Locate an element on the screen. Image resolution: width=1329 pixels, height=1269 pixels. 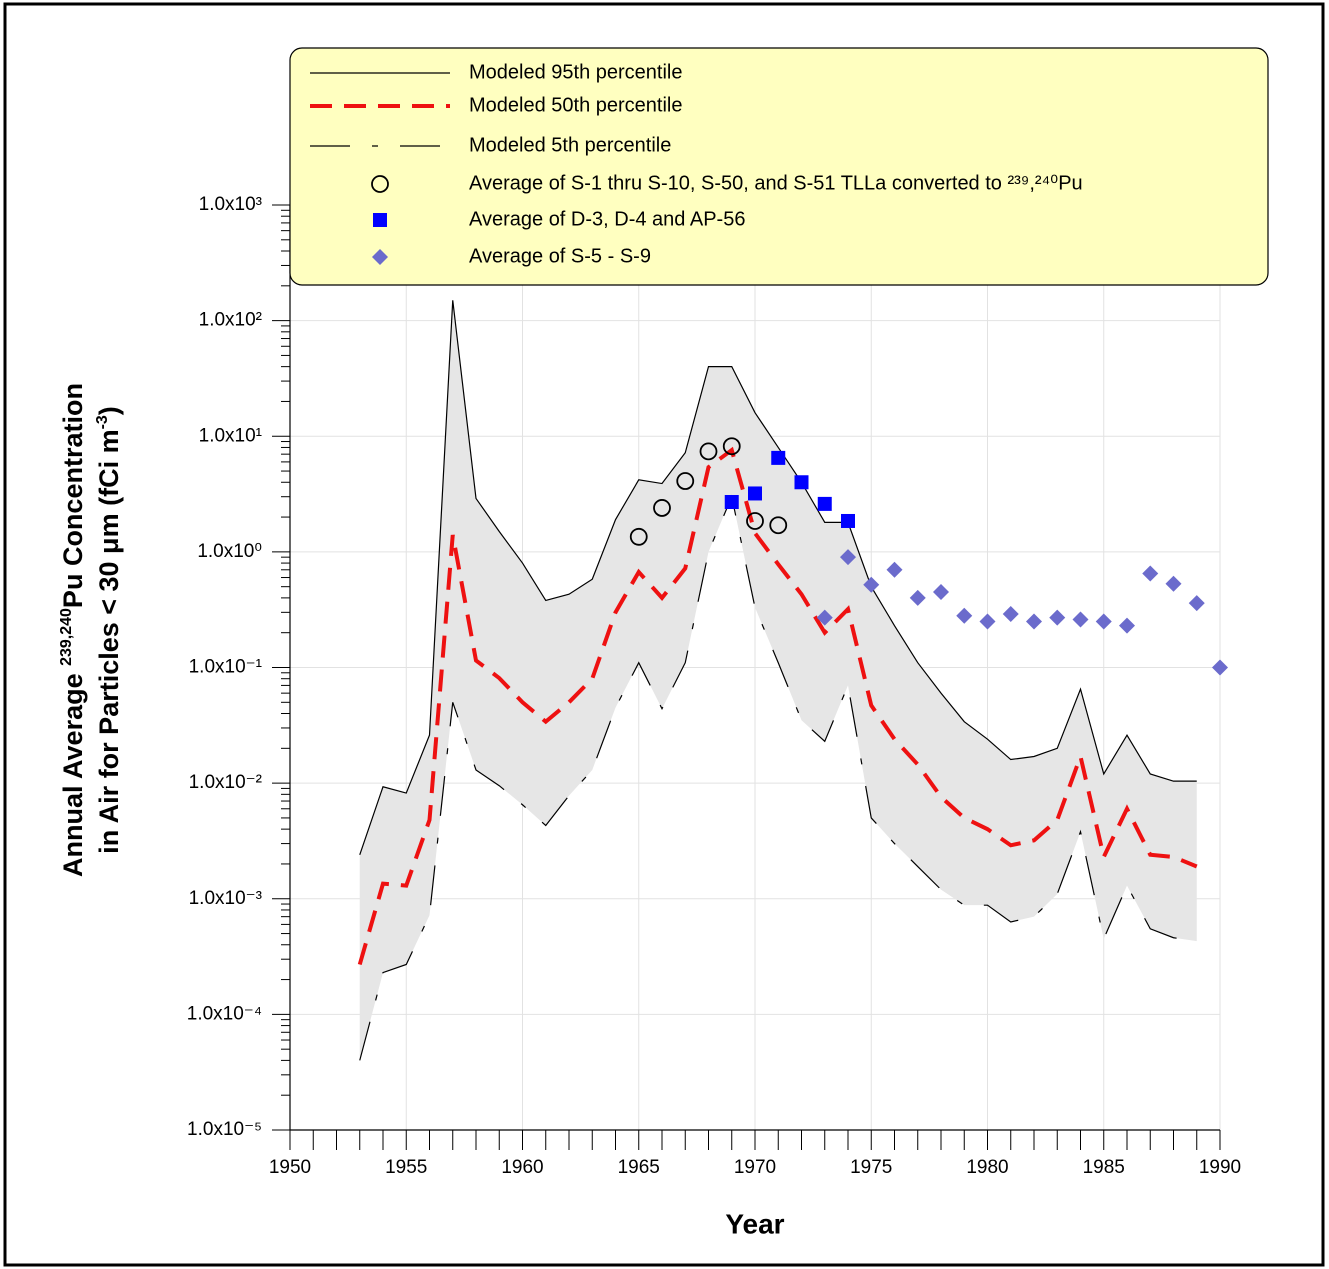
x-tick-label: 1990 is located at coordinates (1220, 1167).